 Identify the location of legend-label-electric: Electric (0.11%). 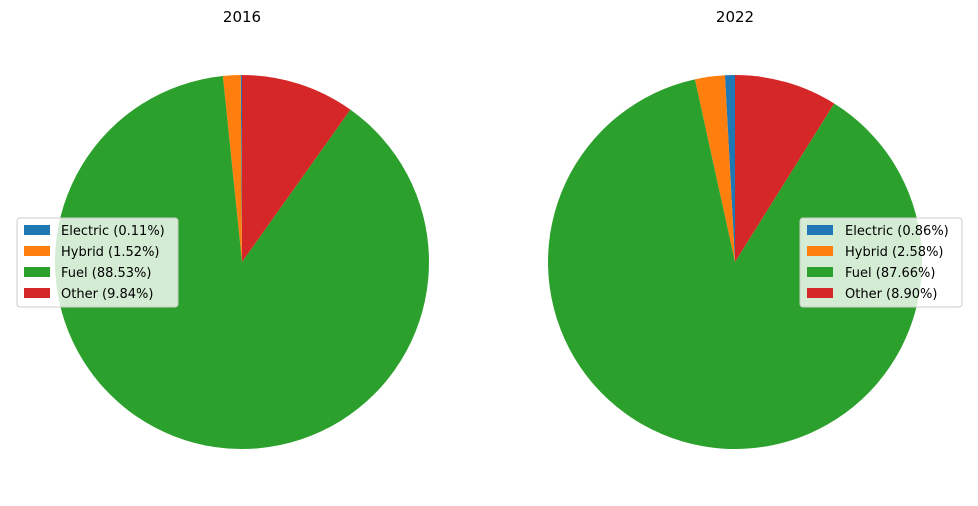
(113, 231).